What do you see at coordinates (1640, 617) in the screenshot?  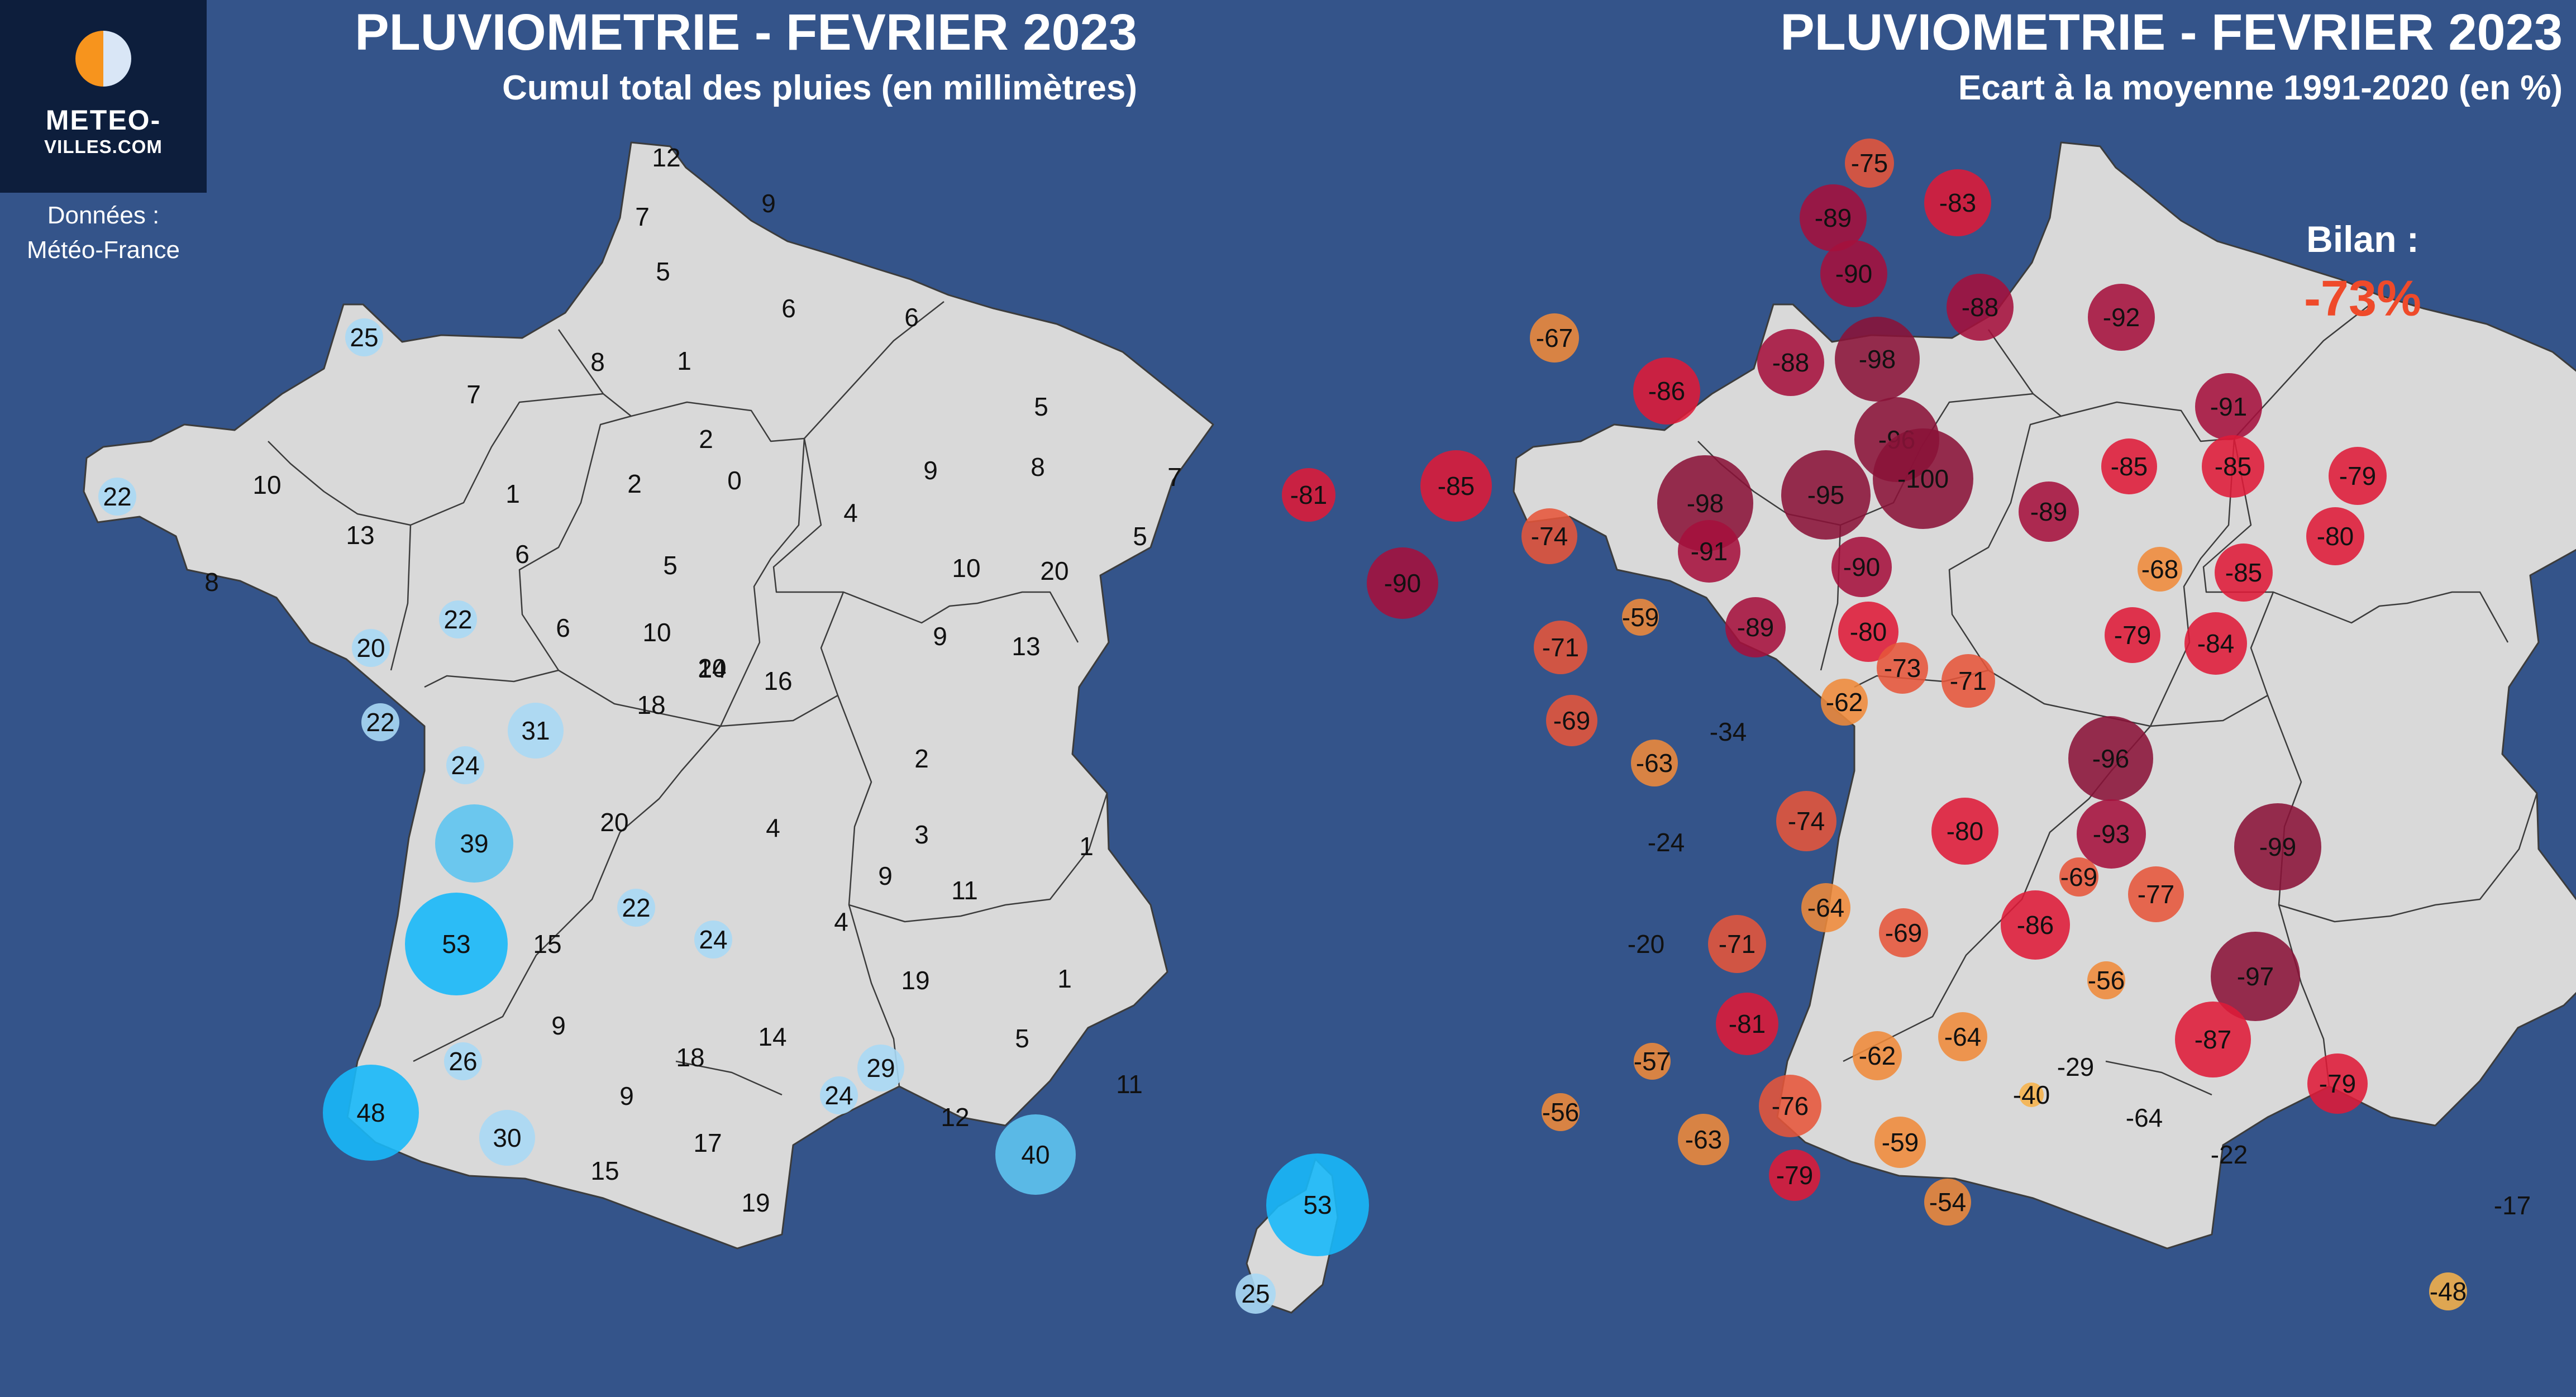 I see `anomaly-station-label: -59` at bounding box center [1640, 617].